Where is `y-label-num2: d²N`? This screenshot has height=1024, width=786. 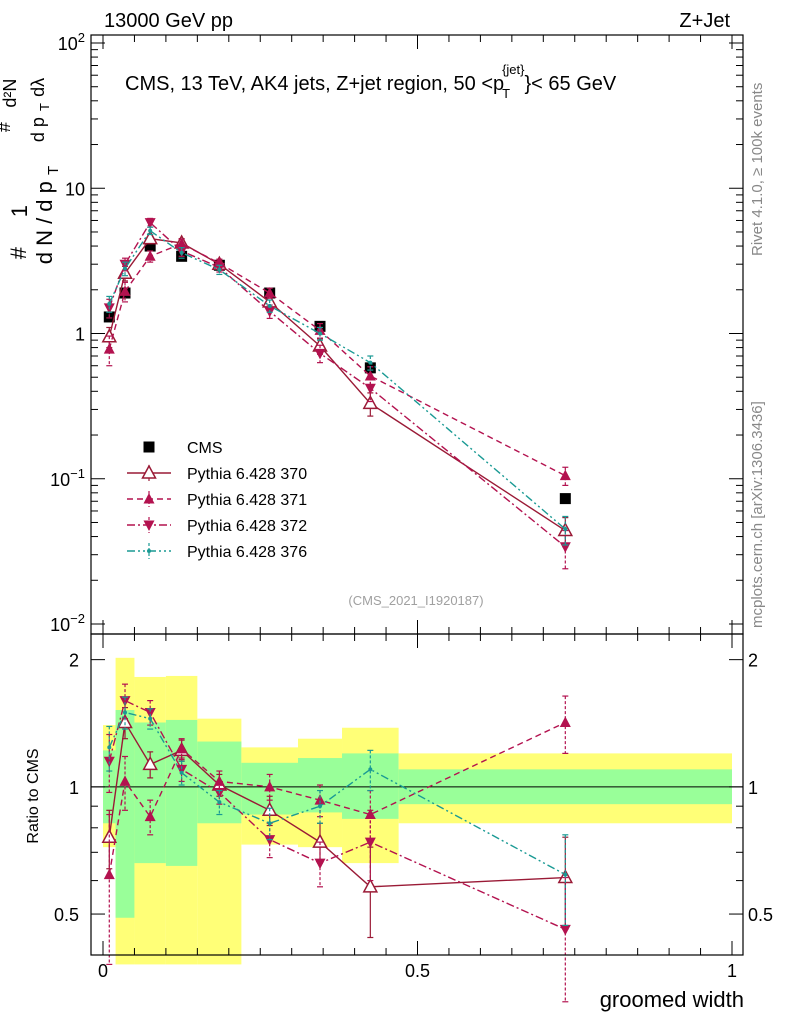 y-label-num2: d²N is located at coordinates (10, 93).